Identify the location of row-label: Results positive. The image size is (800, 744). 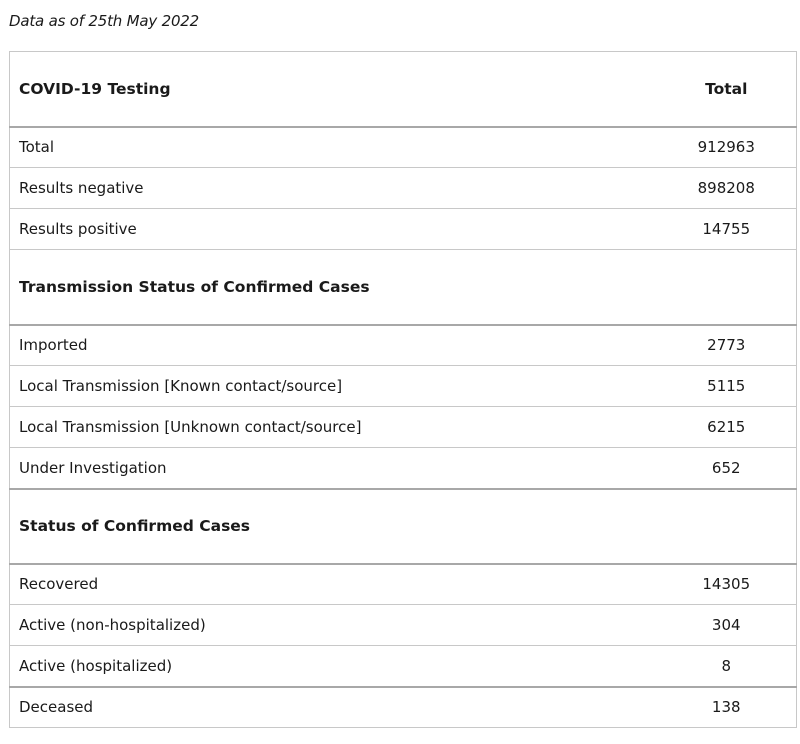
(333, 229).